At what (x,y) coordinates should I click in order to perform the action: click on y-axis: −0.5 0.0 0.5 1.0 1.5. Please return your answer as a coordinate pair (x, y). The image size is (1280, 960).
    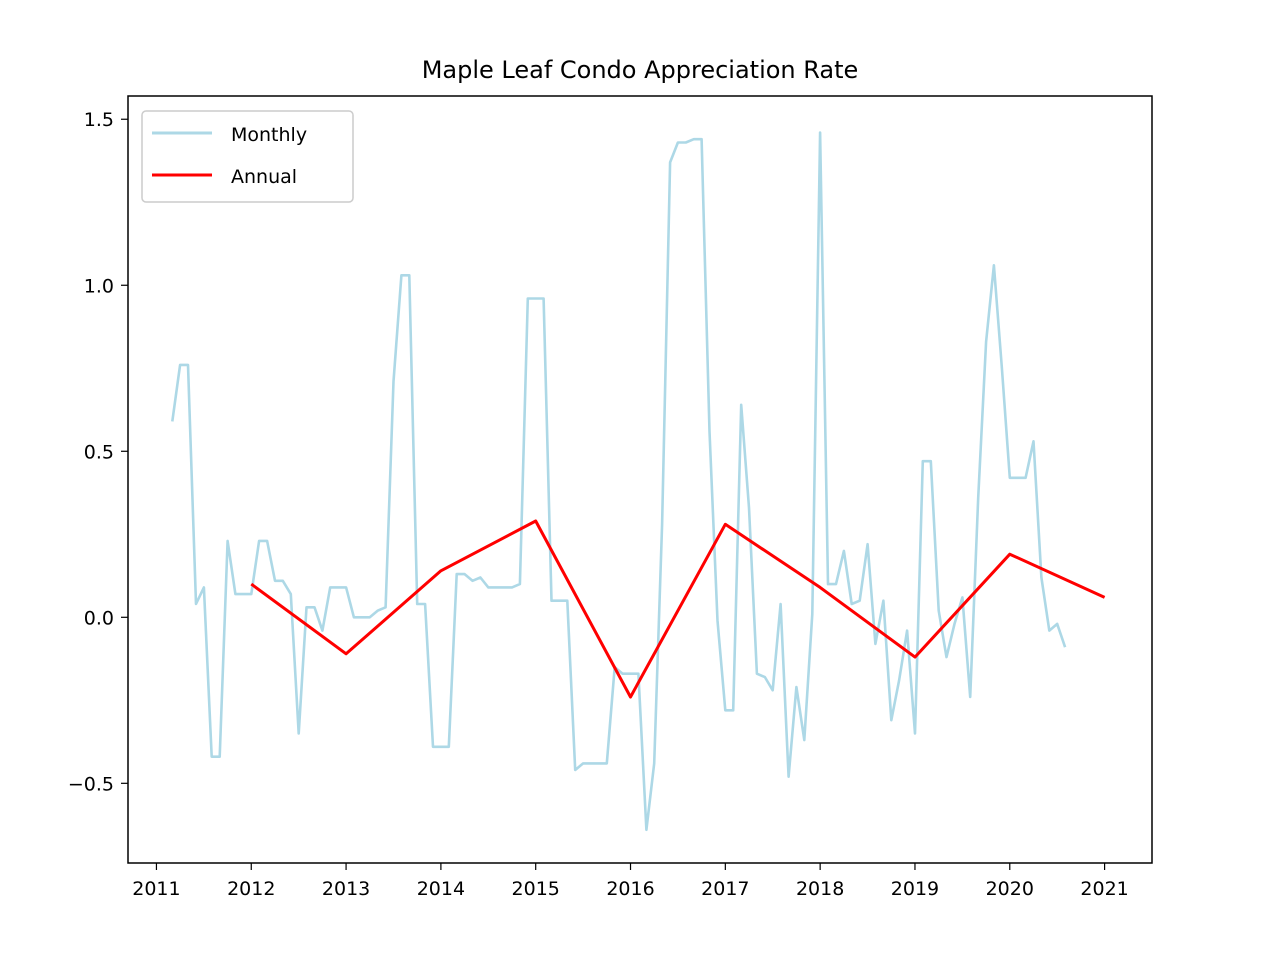
    Looking at the image, I should click on (98, 452).